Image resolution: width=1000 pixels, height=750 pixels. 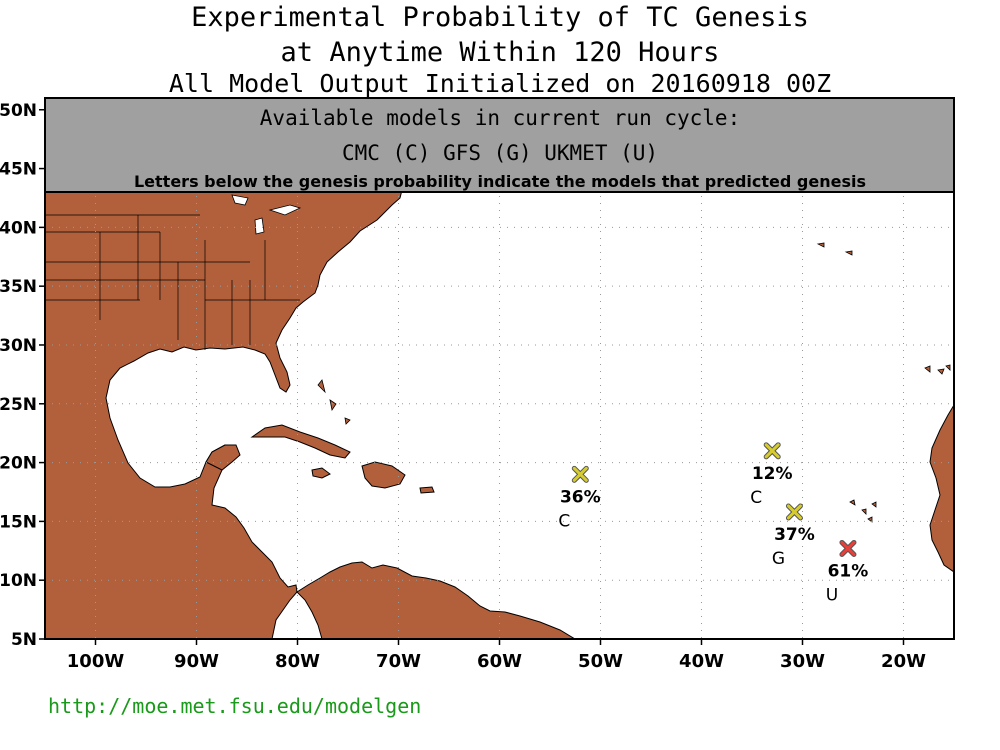 I want to click on bahamas-land, so click(x=334, y=402).